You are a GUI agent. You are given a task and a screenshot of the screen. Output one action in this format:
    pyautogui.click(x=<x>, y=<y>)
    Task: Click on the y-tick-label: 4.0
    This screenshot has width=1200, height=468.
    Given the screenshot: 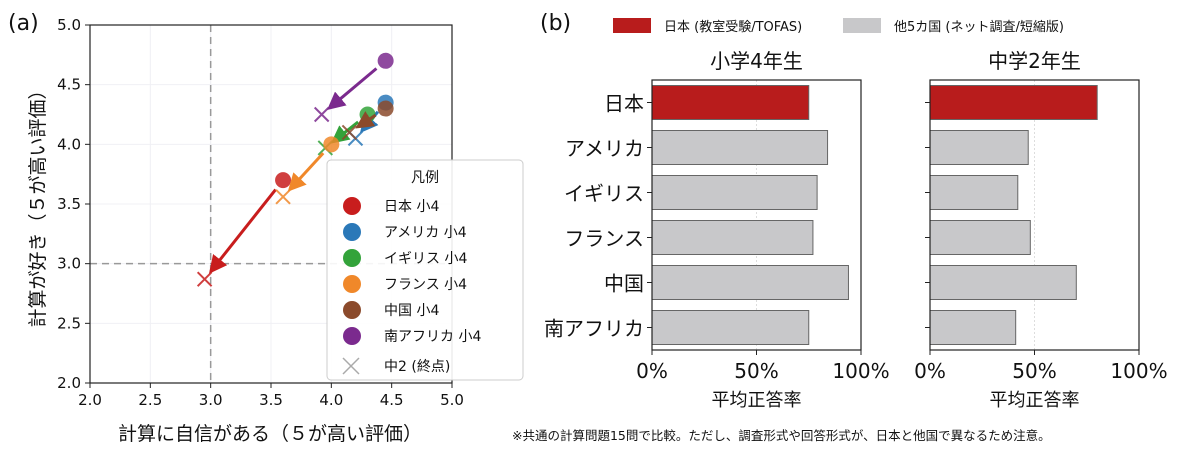 What is the action you would take?
    pyautogui.click(x=69, y=144)
    